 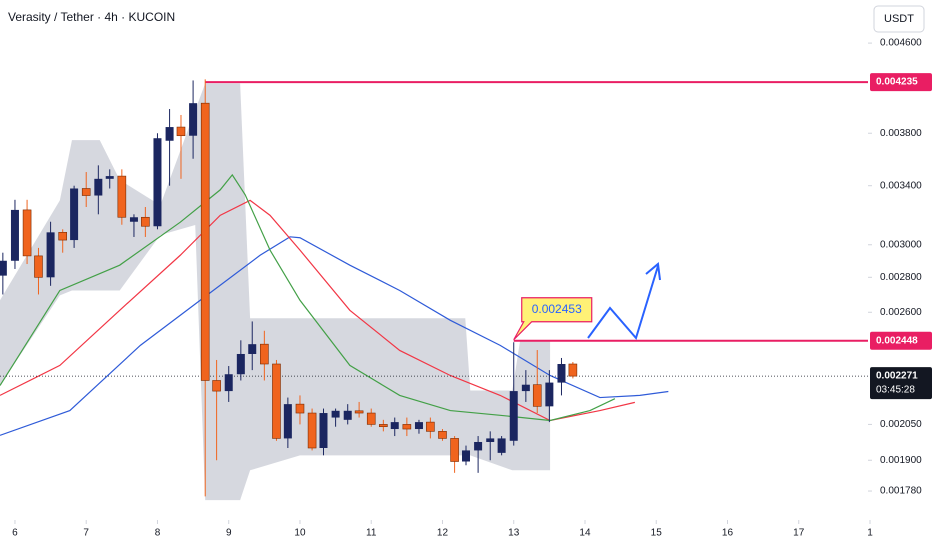 I want to click on y-tick-label: 0.004600, so click(x=901, y=43).